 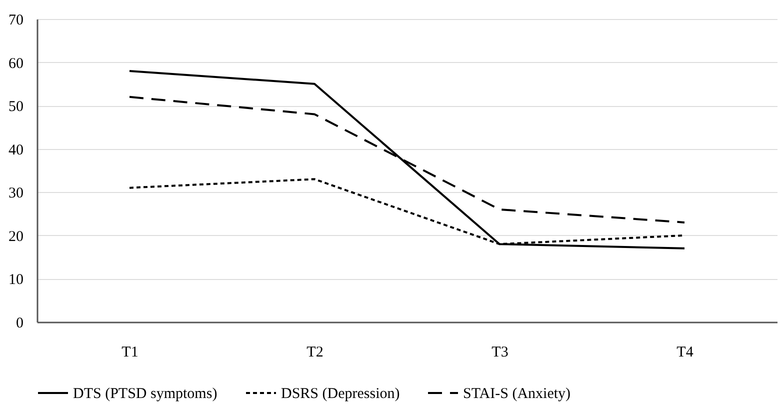 I want to click on x-tick-label: T3, so click(x=500, y=352).